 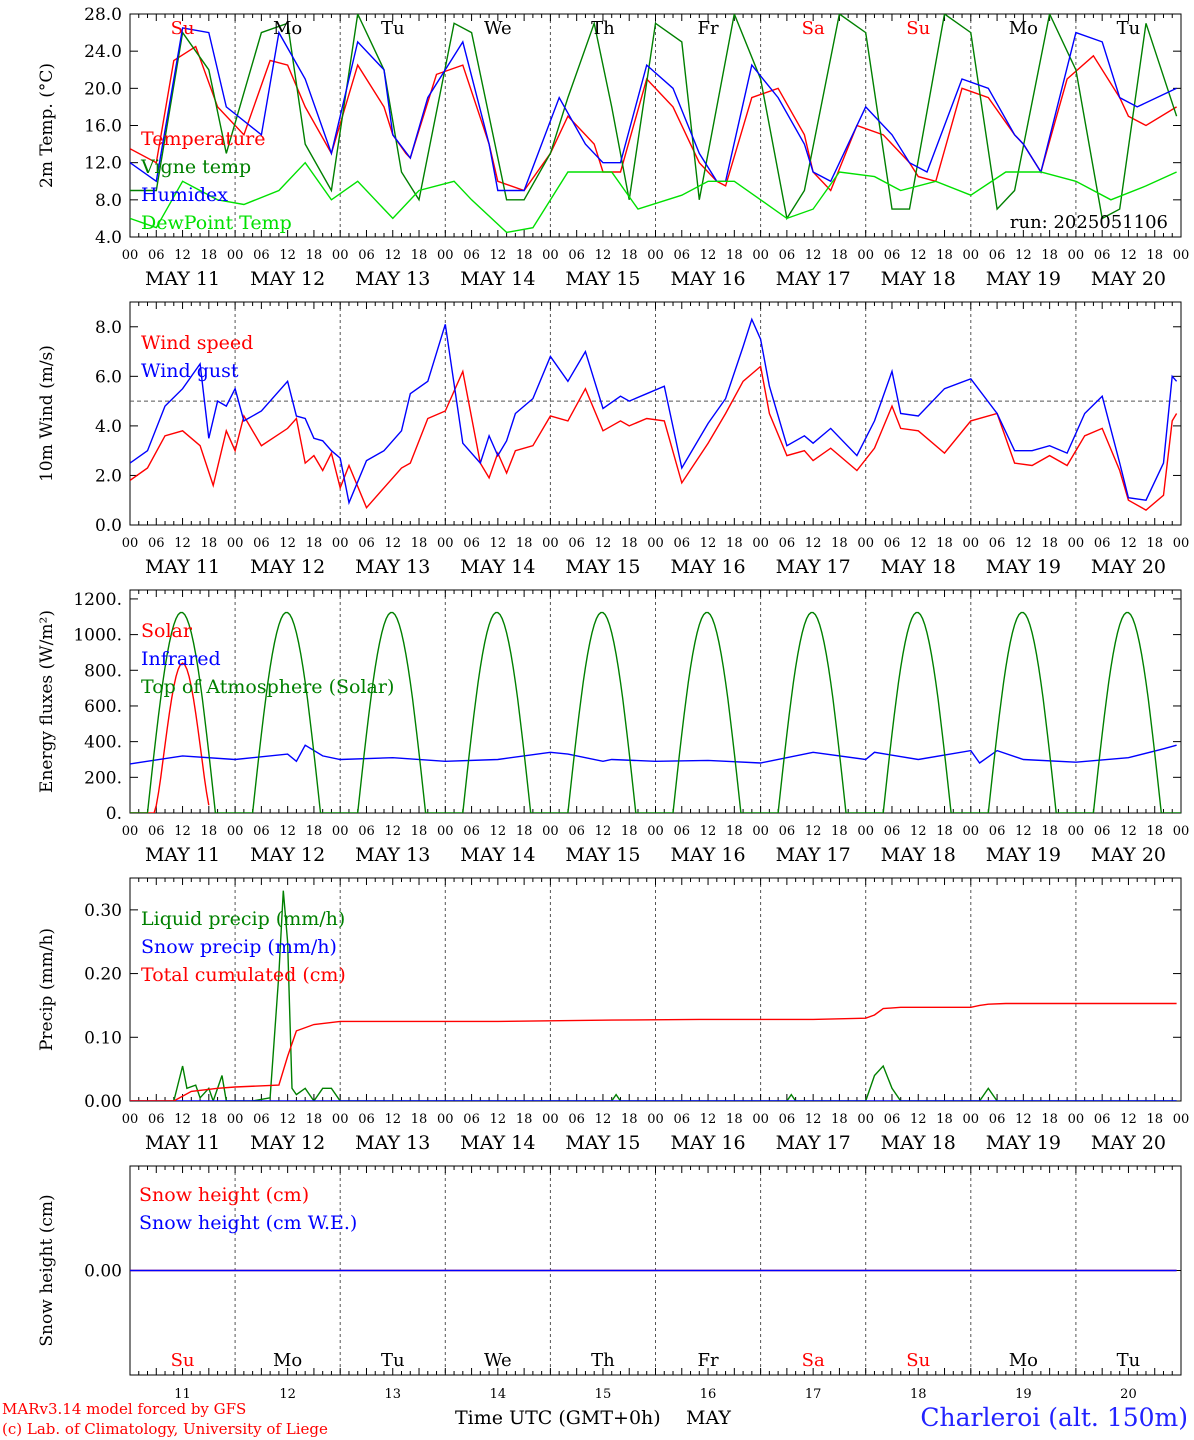 What do you see at coordinates (707, 279) in the screenshot?
I see `day-label: MAY 16` at bounding box center [707, 279].